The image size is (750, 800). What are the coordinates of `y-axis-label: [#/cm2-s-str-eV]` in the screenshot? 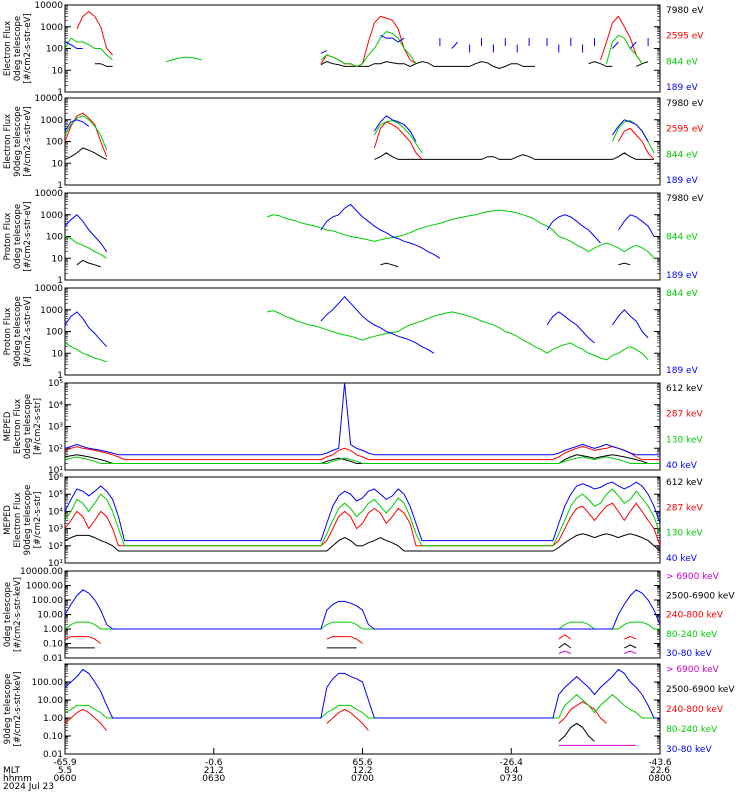 It's located at (28, 48).